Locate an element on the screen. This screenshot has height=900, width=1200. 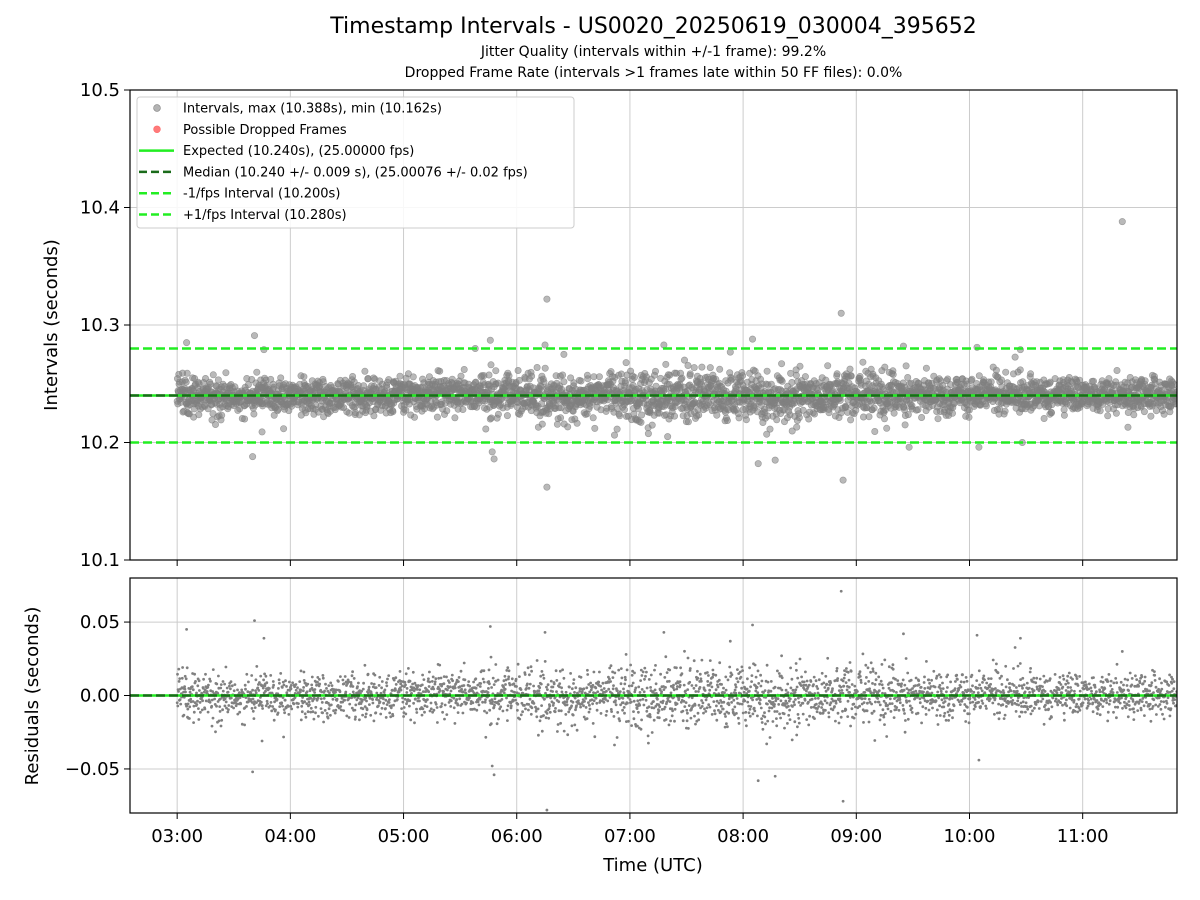
y-tick-label: 10.3 is located at coordinates (100, 325).